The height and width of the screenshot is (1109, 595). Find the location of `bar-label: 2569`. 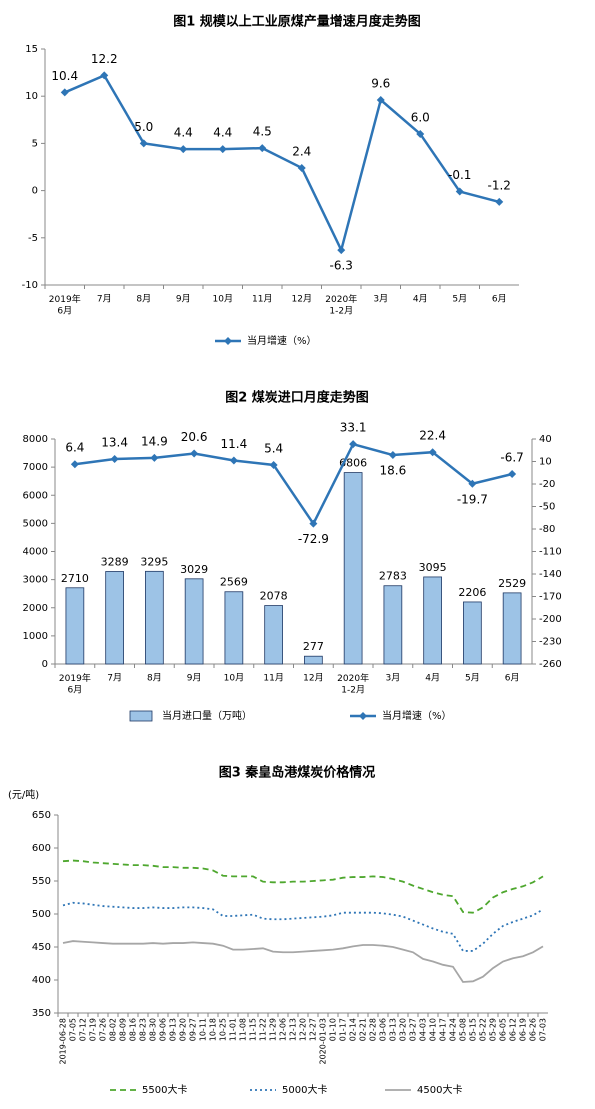

bar-label: 2569 is located at coordinates (234, 582).